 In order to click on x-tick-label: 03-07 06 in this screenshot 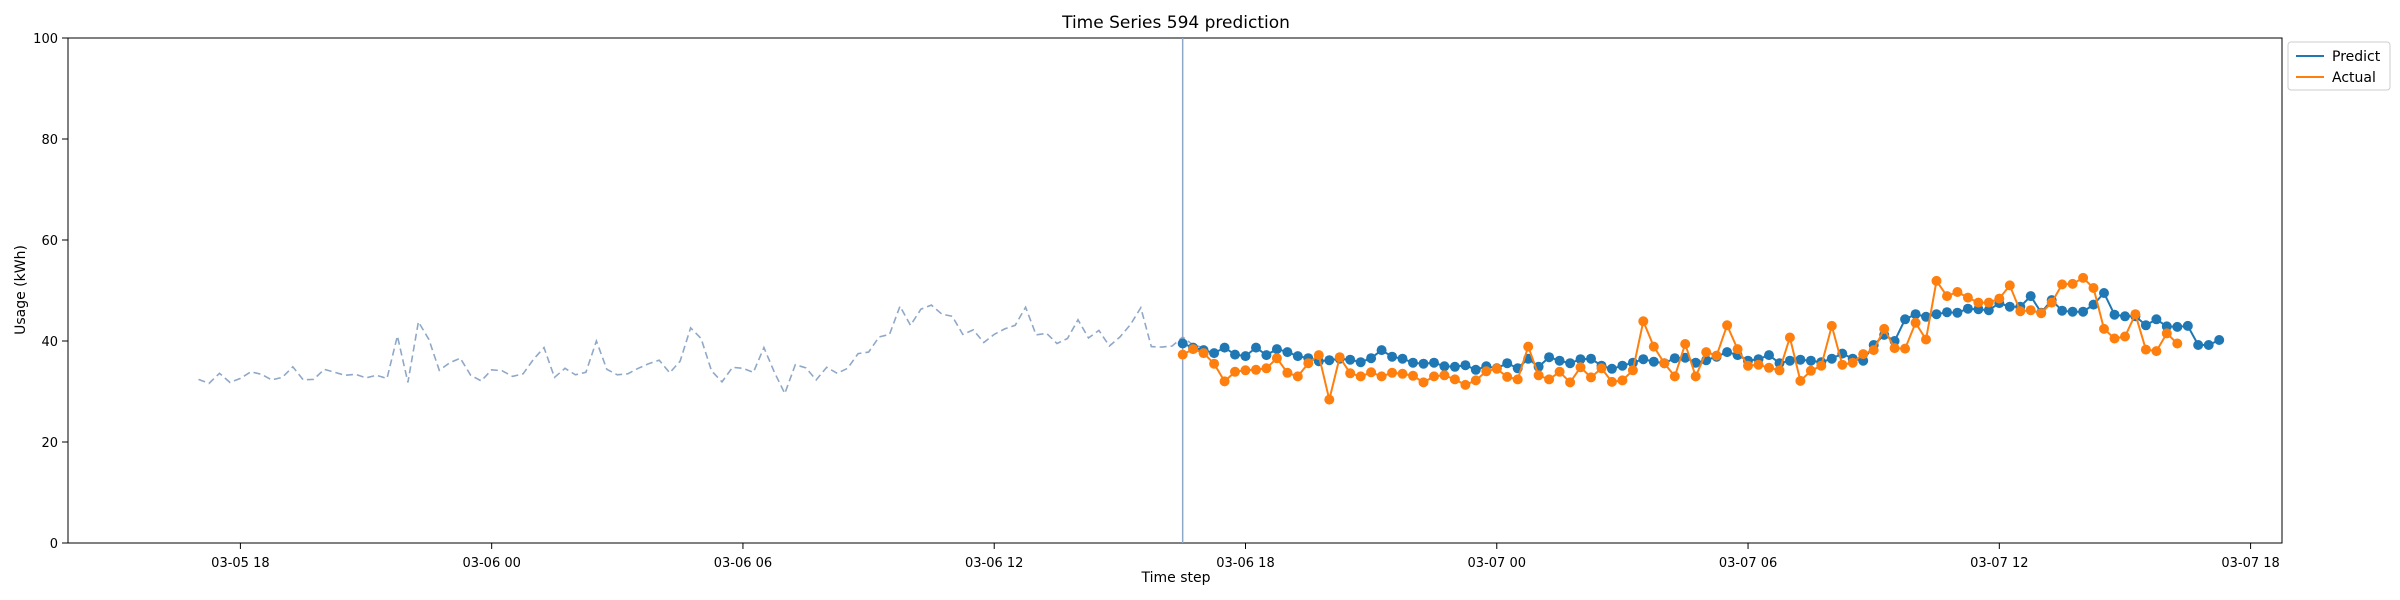, I will do `click(1748, 563)`.